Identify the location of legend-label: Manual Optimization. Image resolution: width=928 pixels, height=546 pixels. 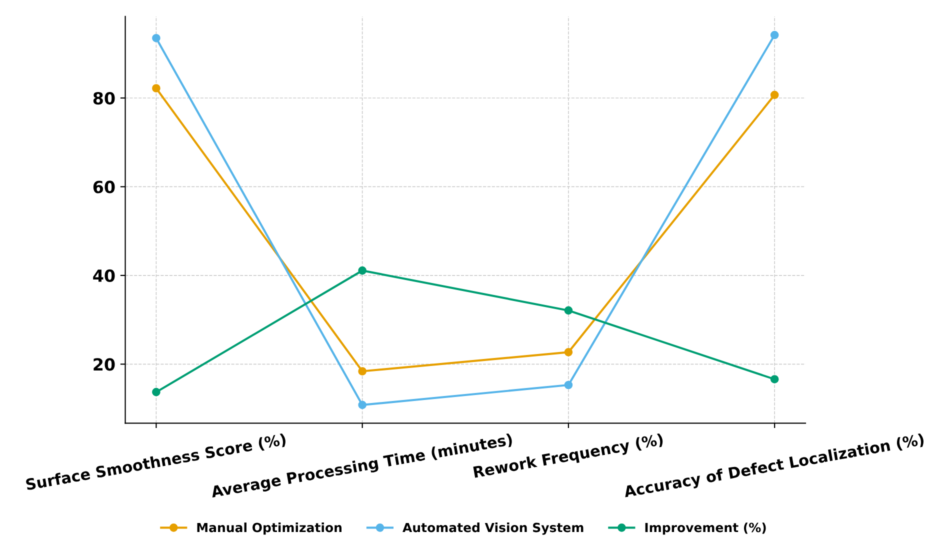
(269, 528).